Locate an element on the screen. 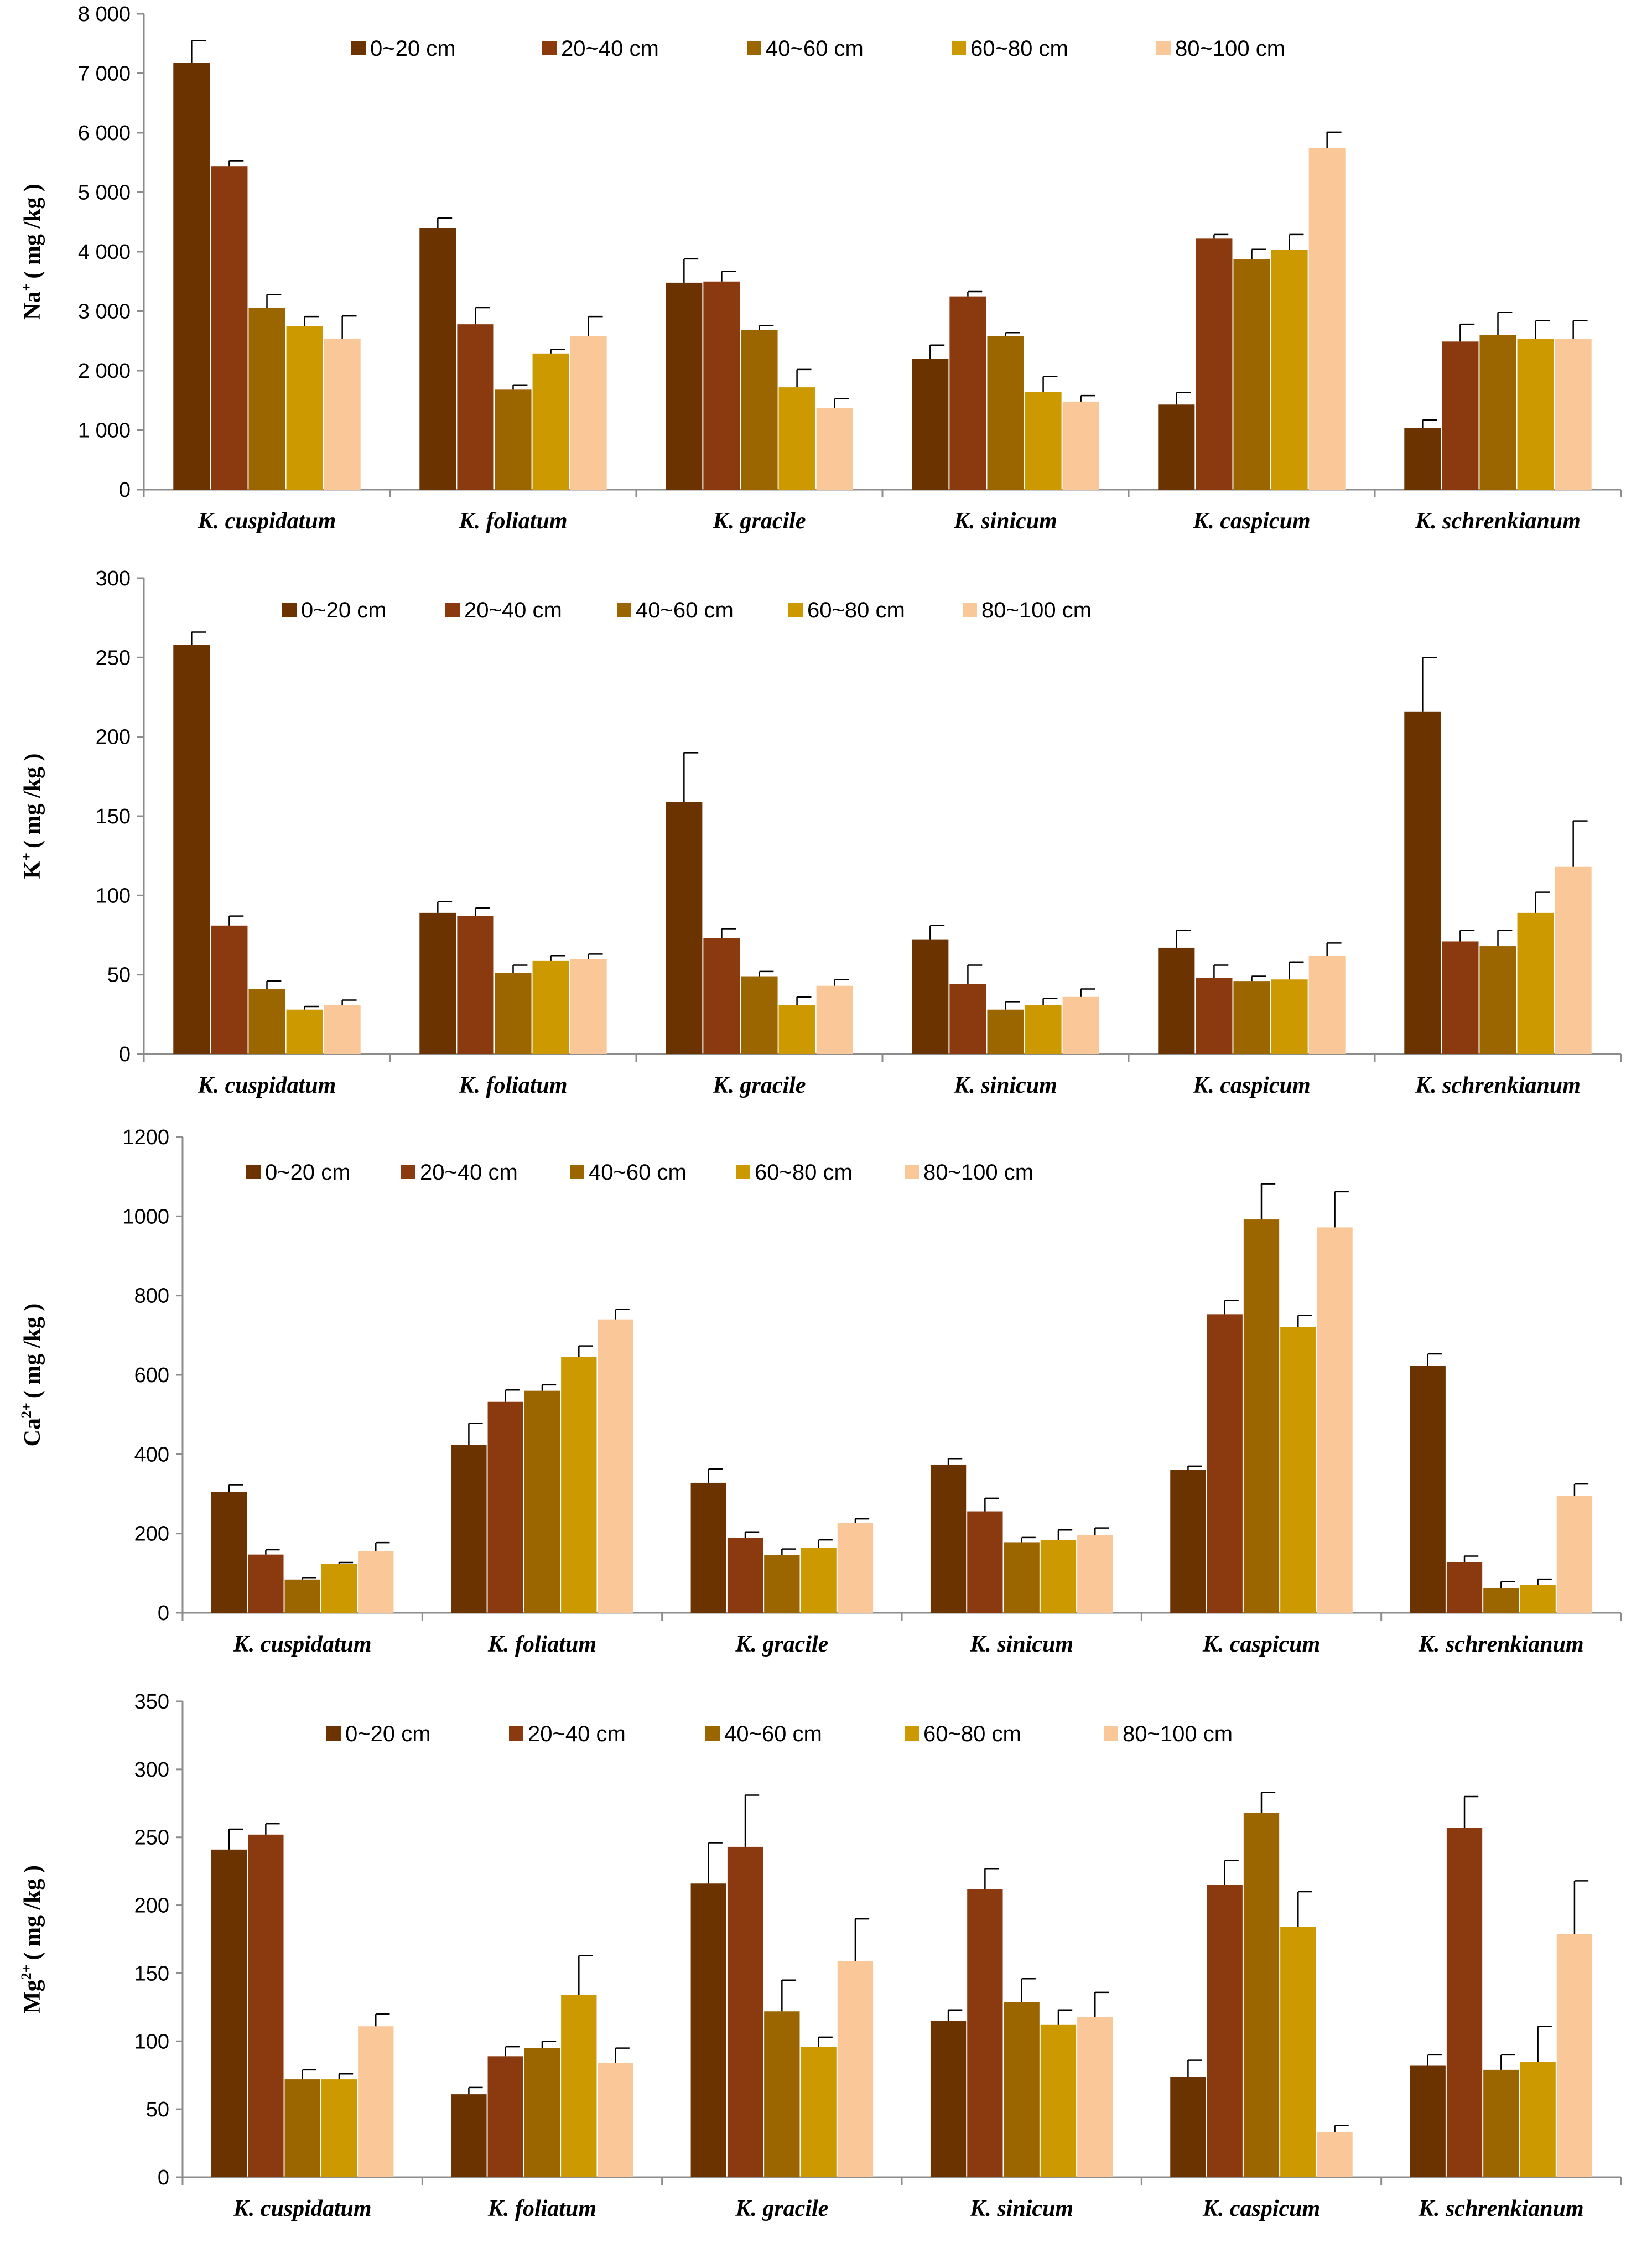 This screenshot has height=2253, width=1652. k-legend-label: 20~40 cm is located at coordinates (513, 610).